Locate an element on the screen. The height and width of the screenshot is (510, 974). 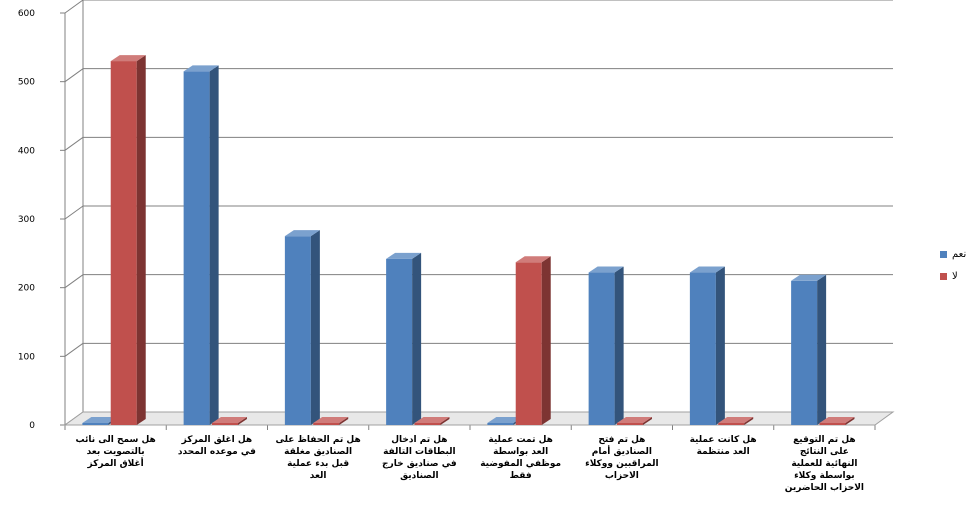
y-tick-label: 600 is located at coordinates (26, 14).